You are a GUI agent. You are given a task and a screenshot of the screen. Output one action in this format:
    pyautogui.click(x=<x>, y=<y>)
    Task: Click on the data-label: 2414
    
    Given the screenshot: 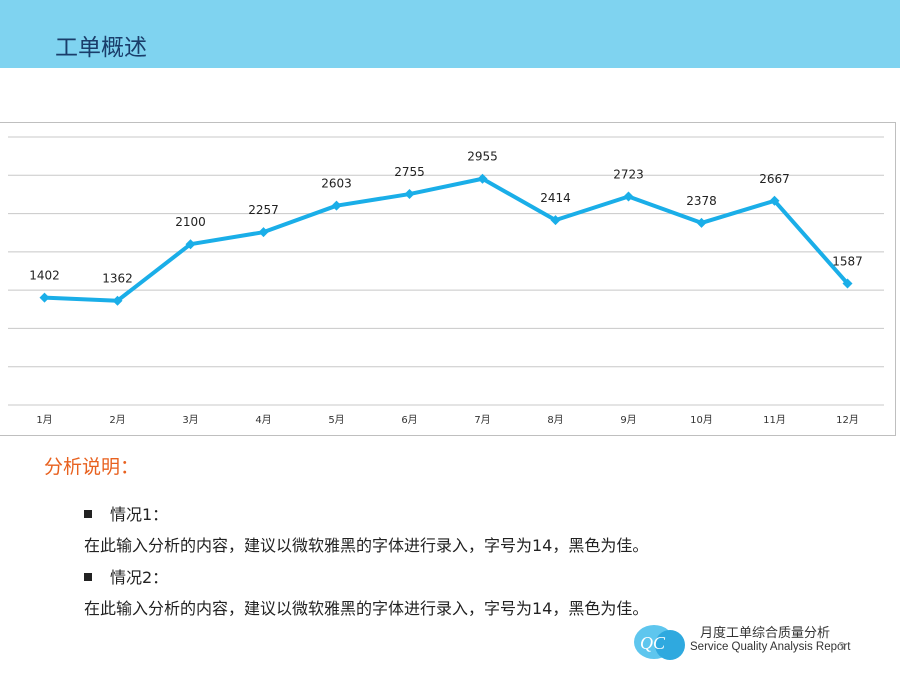 What is the action you would take?
    pyautogui.click(x=555, y=198)
    